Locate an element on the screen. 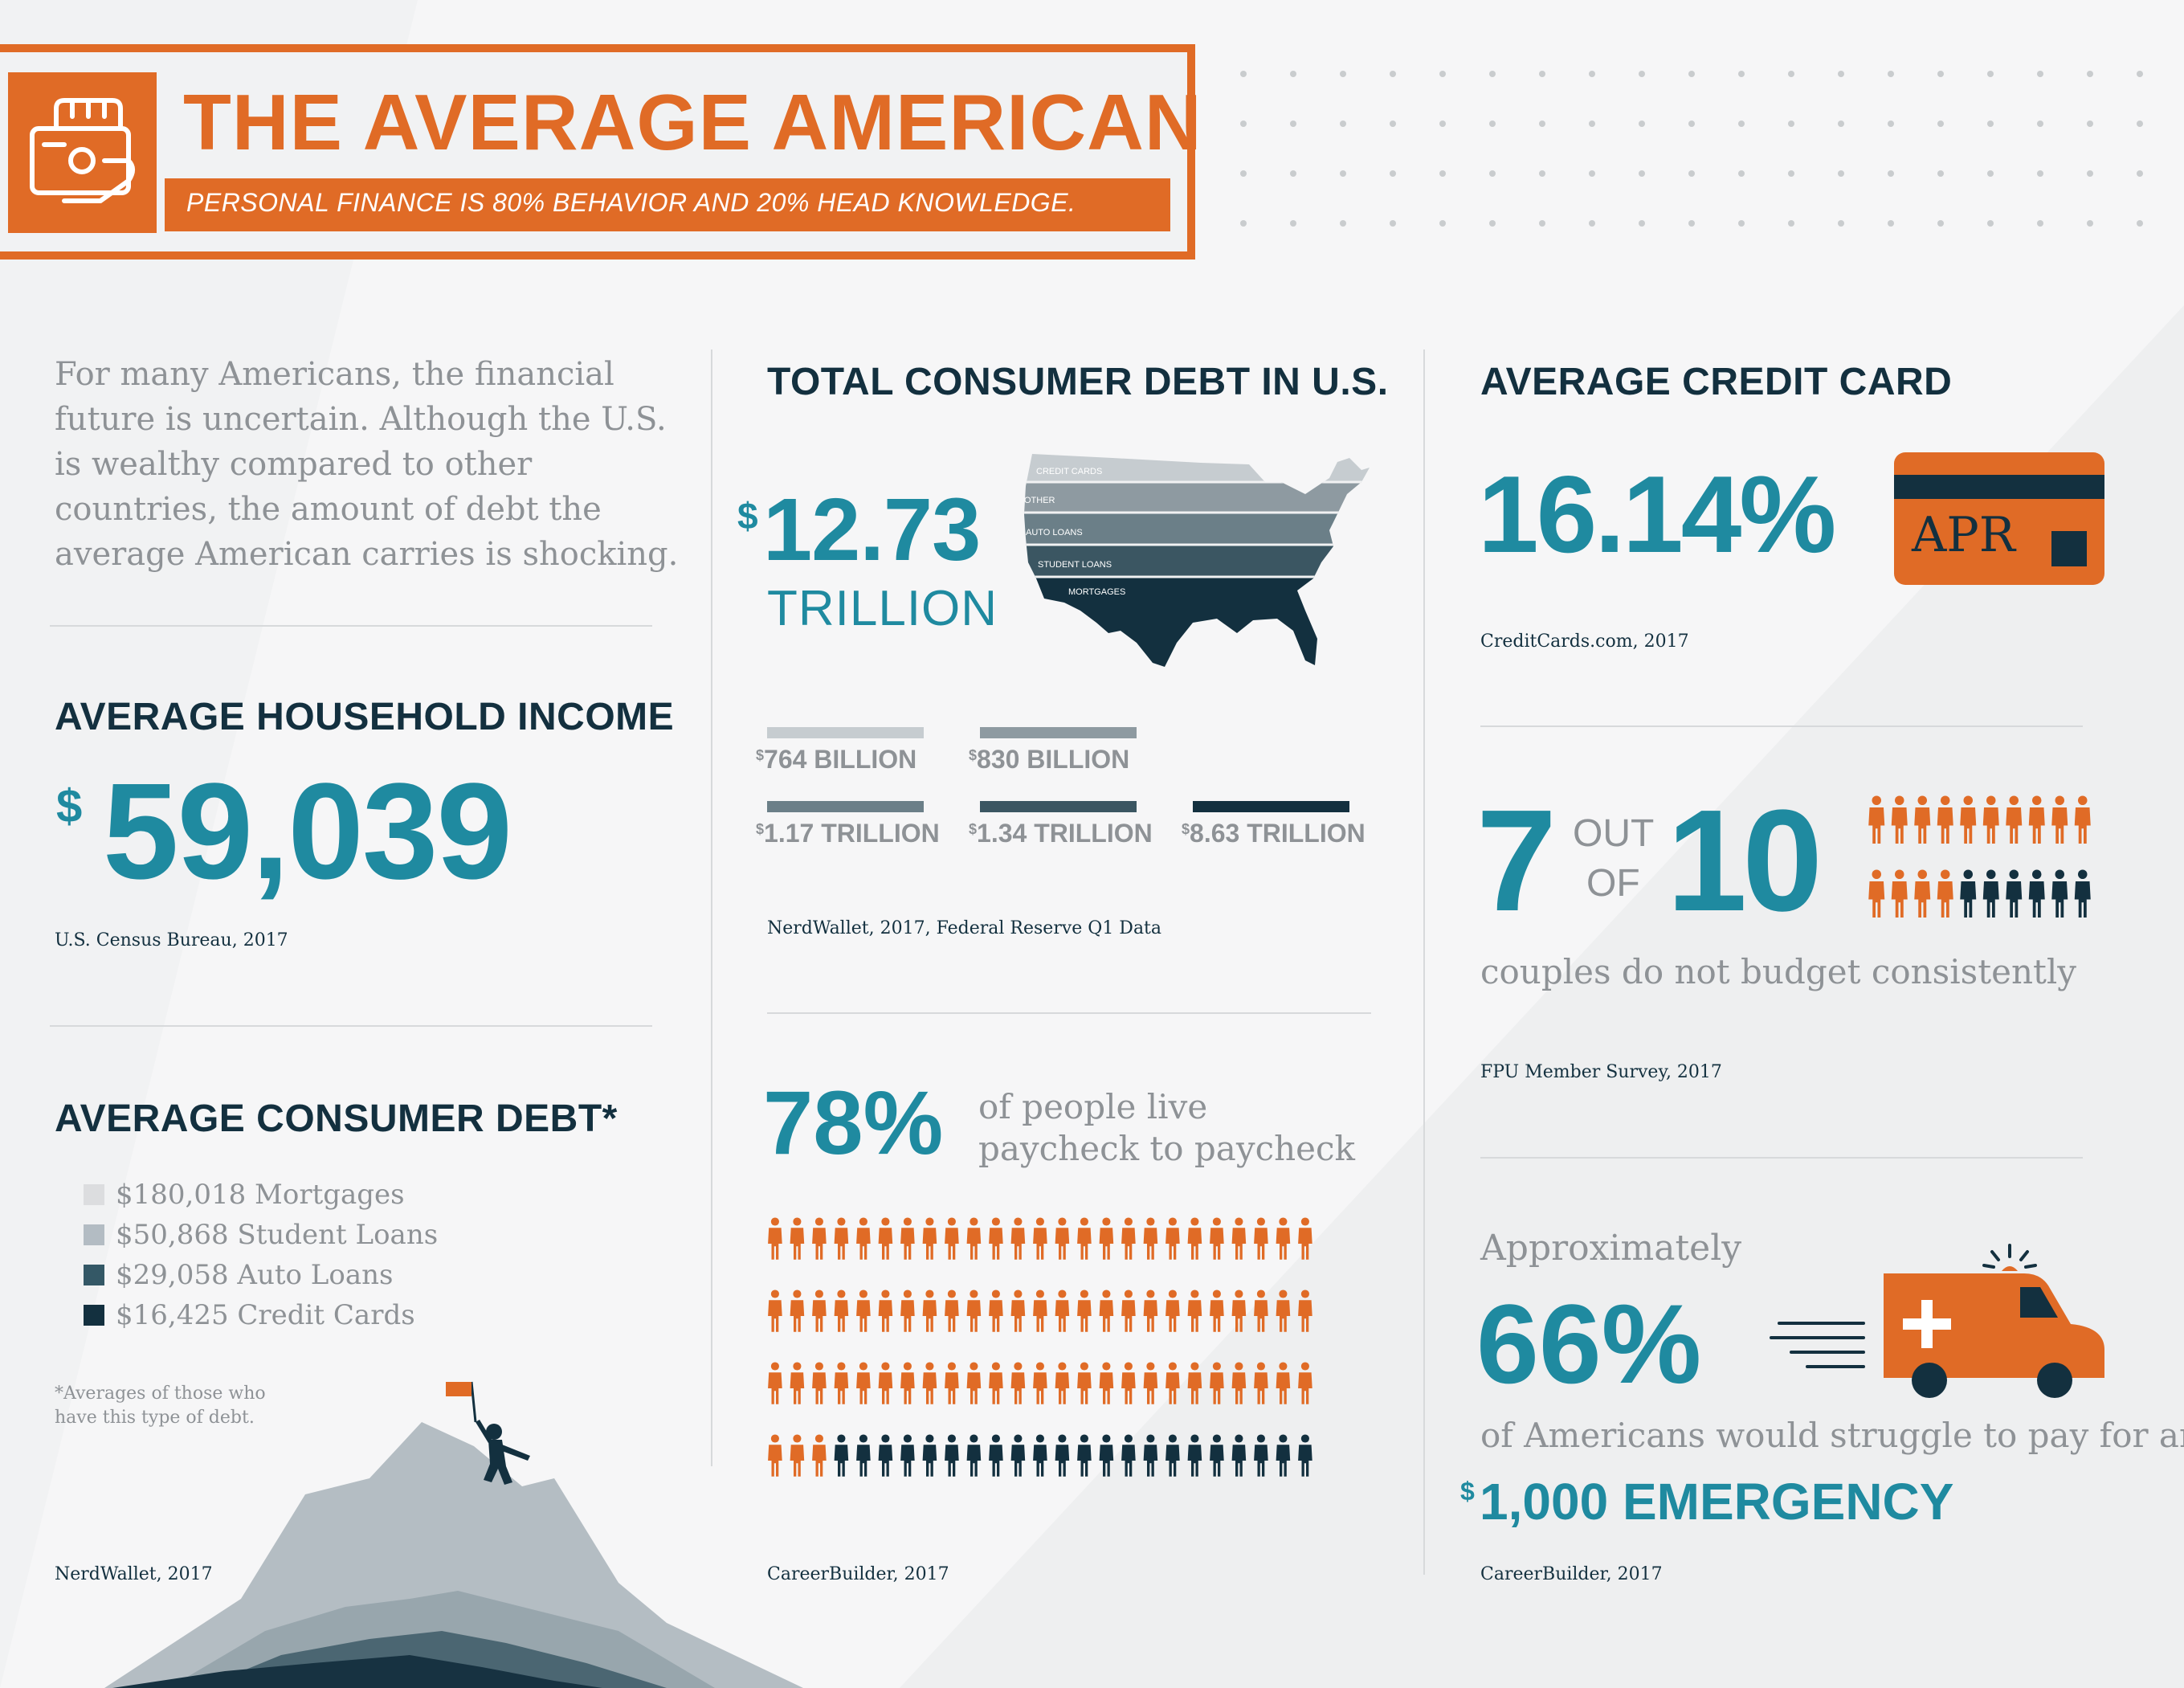 The height and width of the screenshot is (1688, 2184). page-title: THE AVERAGE AMERICAN is located at coordinates (692, 122).